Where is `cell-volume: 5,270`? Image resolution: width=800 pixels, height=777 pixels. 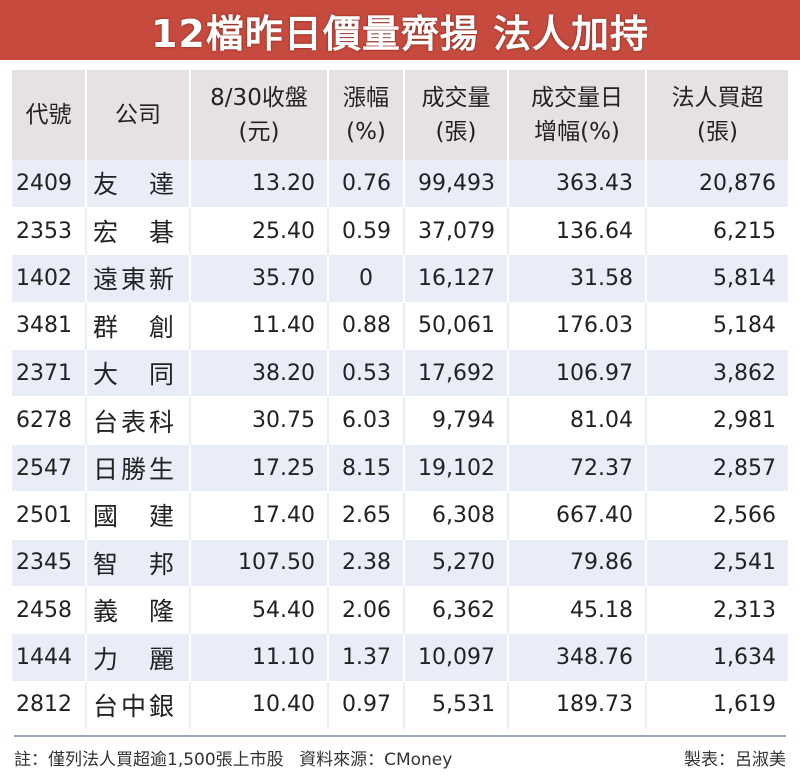 cell-volume: 5,270 is located at coordinates (456, 563).